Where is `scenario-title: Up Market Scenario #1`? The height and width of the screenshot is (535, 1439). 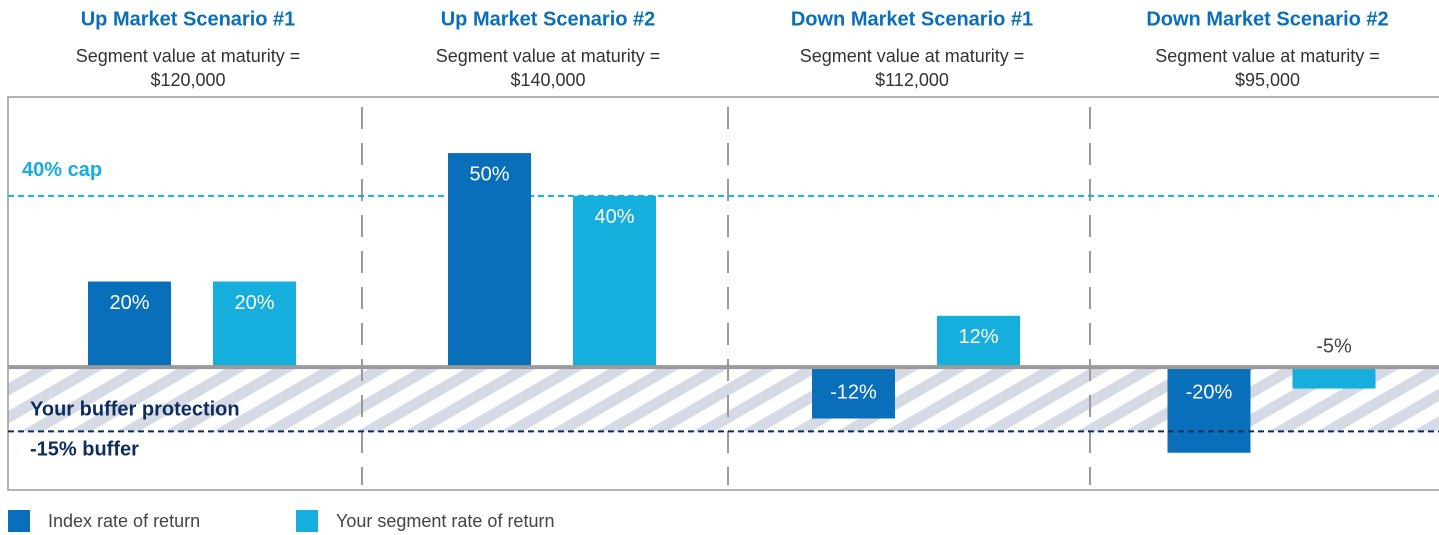 scenario-title: Up Market Scenario #1 is located at coordinates (188, 19).